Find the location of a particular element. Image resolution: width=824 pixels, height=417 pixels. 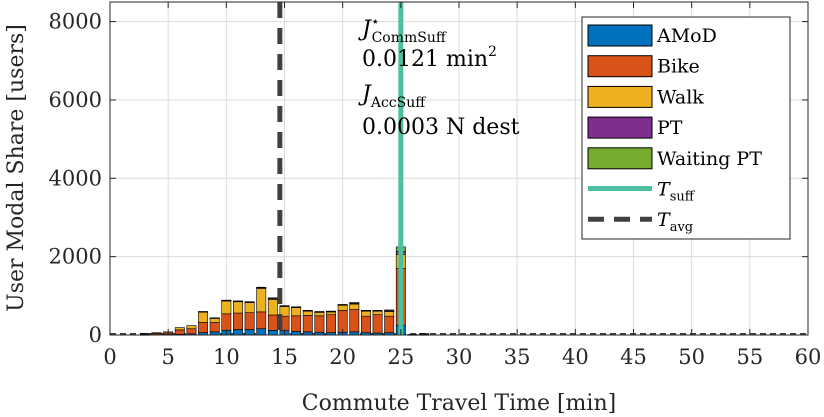

legend-label-amod: AMoD is located at coordinates (686, 36).